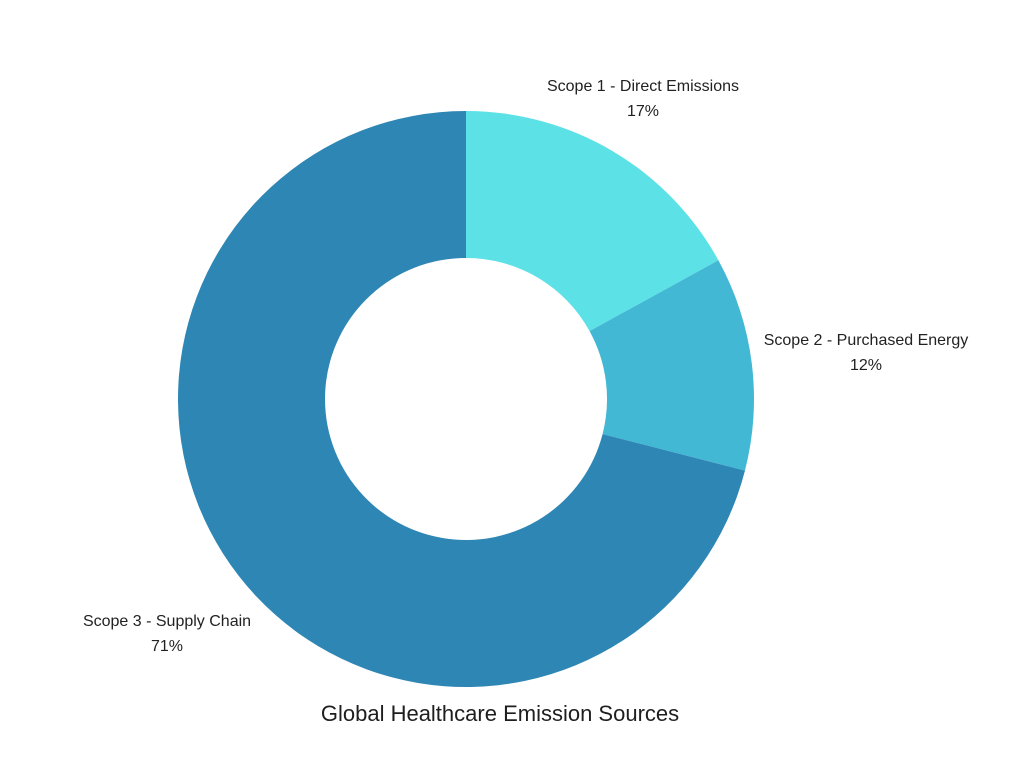 The width and height of the screenshot is (1024, 768). What do you see at coordinates (500, 713) in the screenshot?
I see `chart-title: Global Healthcare Emission Sources` at bounding box center [500, 713].